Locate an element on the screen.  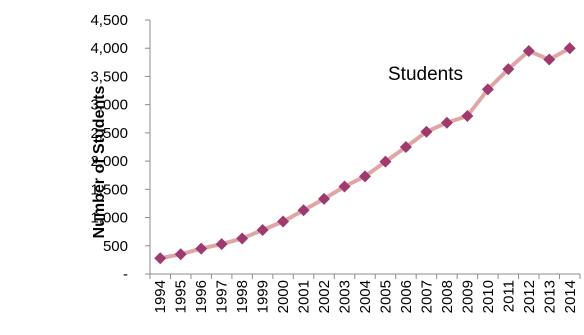
x-tick-label: 1994 is located at coordinates (160, 296).